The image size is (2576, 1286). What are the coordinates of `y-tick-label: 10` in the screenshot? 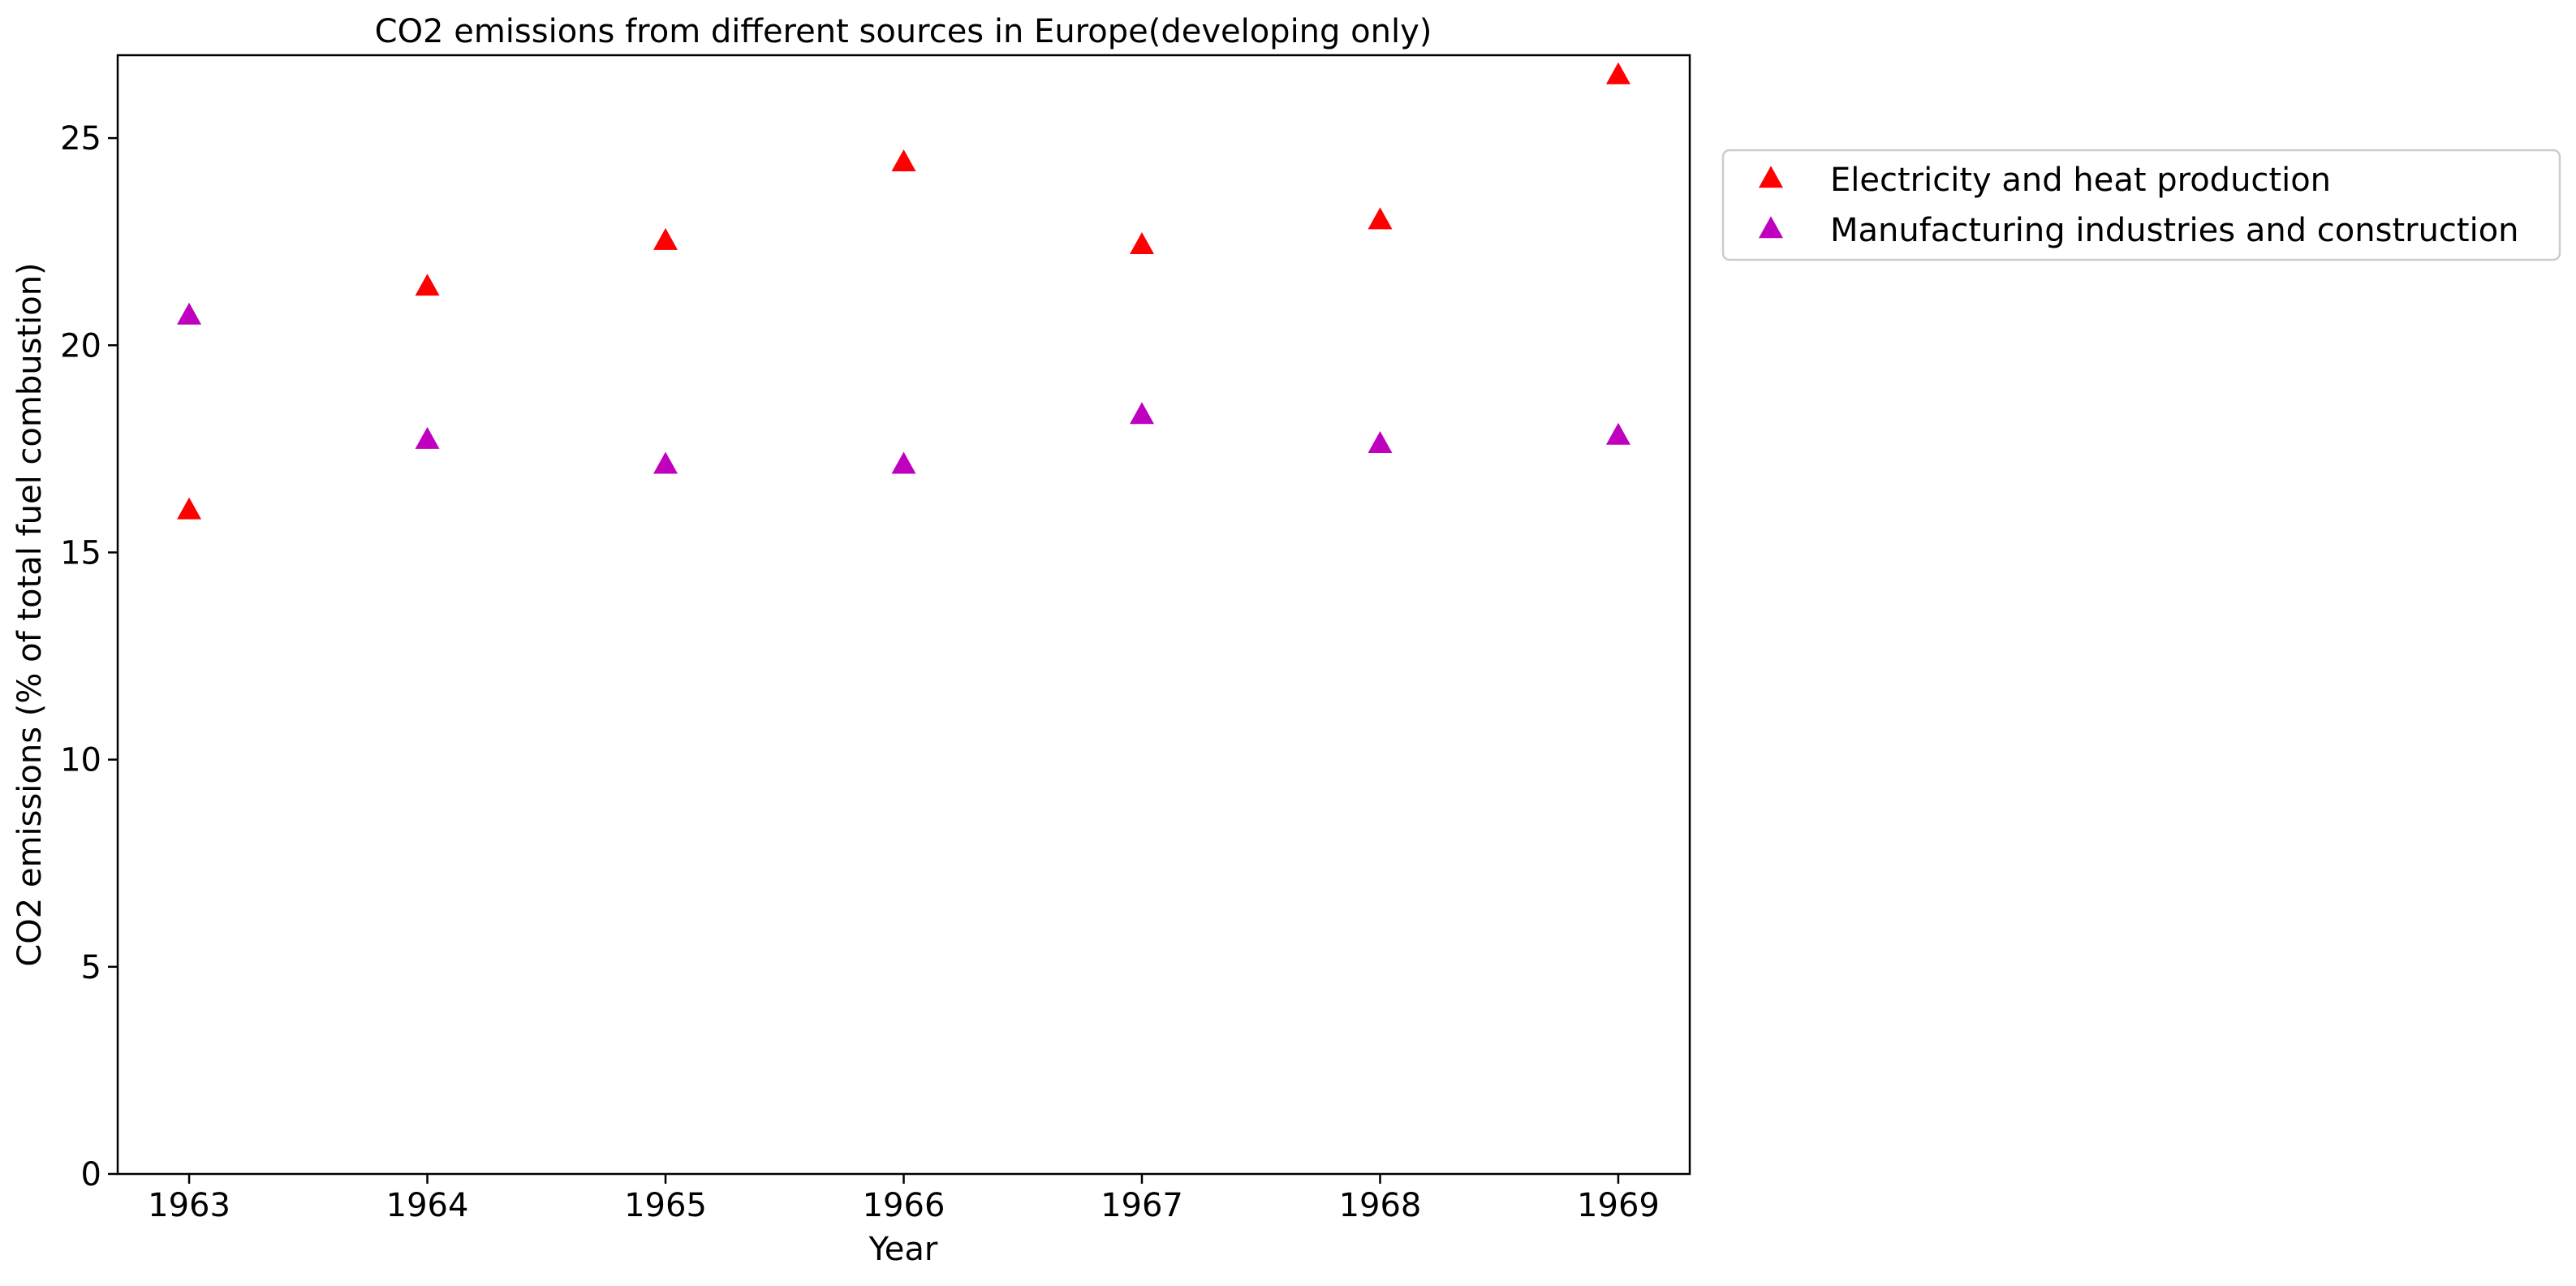 It's located at (80, 760).